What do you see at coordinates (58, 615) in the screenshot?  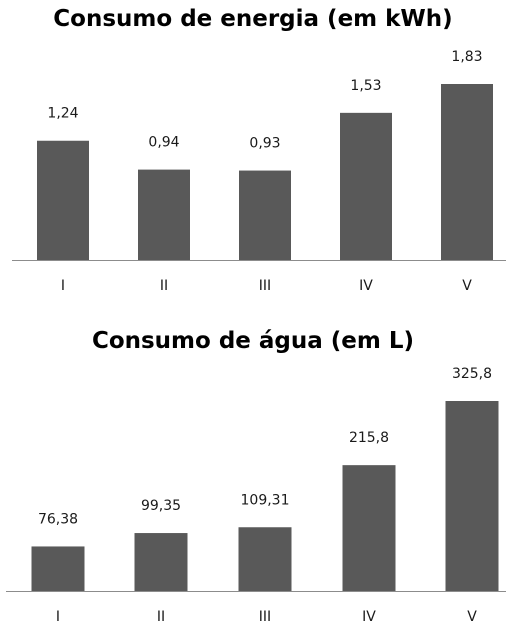 I see `water-category-label-i: I` at bounding box center [58, 615].